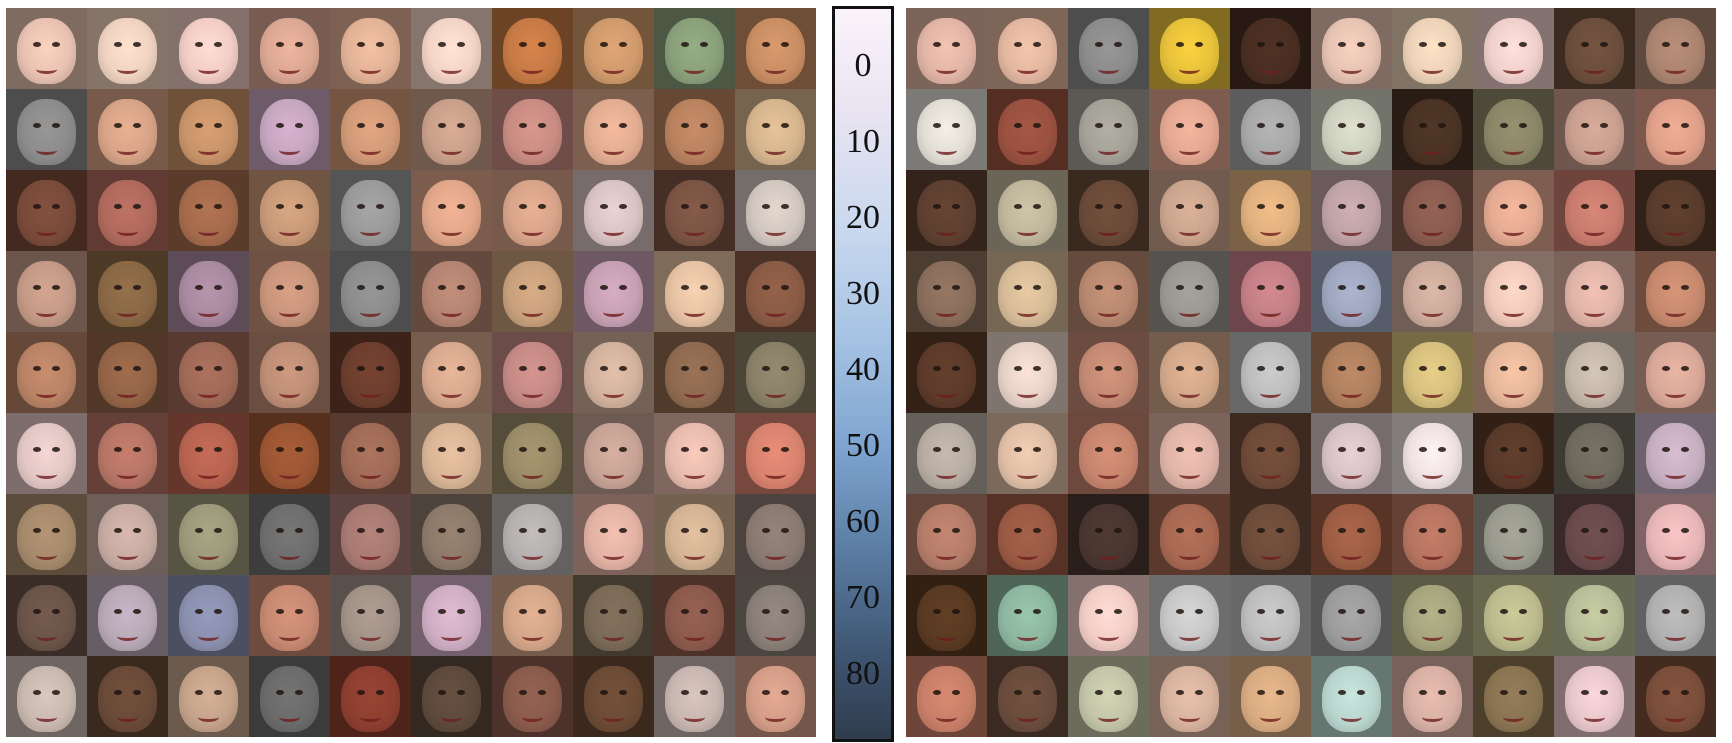 The image size is (1732, 743). I want to click on left-face-r9-c6, so click(451, 696).